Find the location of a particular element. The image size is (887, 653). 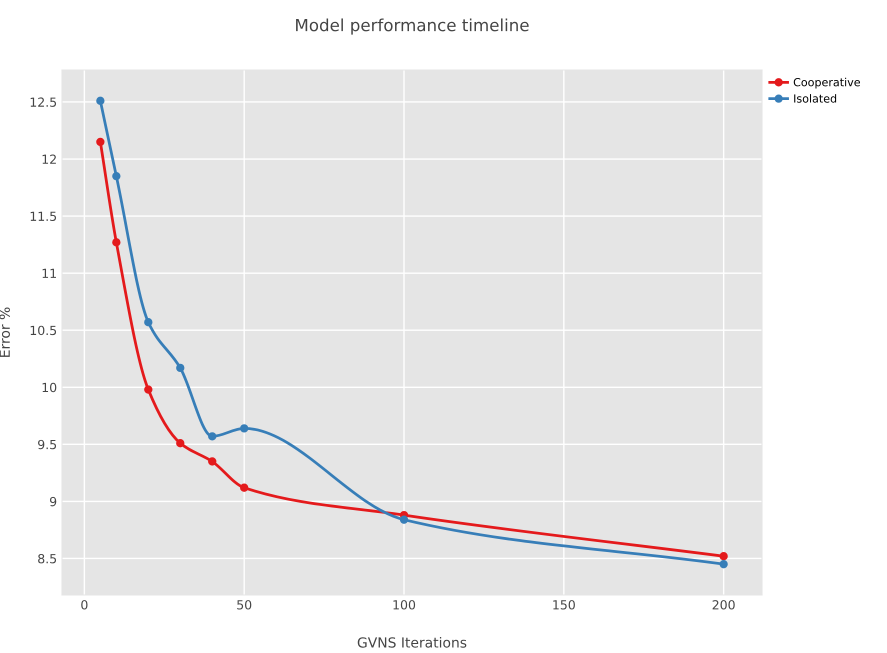

x-tick-label: 50 is located at coordinates (244, 605).